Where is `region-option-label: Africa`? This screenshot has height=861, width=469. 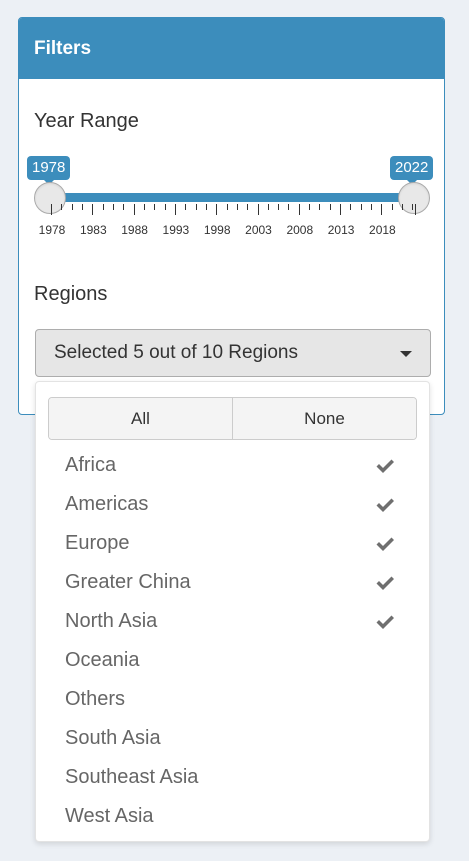
region-option-label: Africa is located at coordinates (90, 465).